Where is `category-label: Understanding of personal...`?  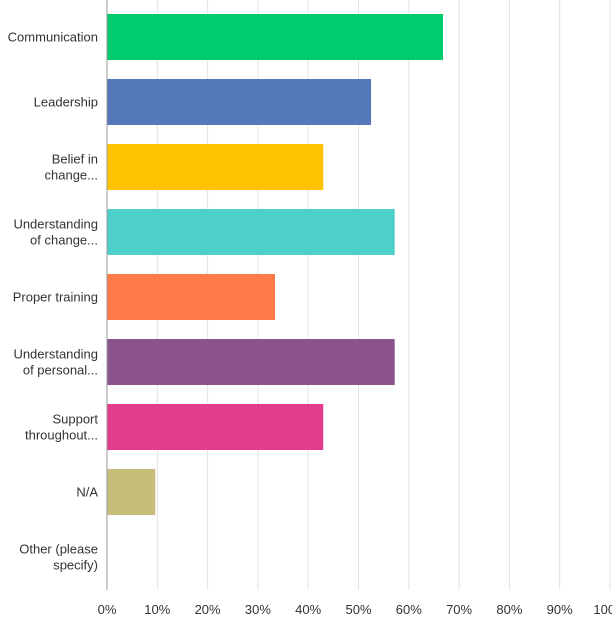 category-label: Understanding of personal... is located at coordinates (55, 362).